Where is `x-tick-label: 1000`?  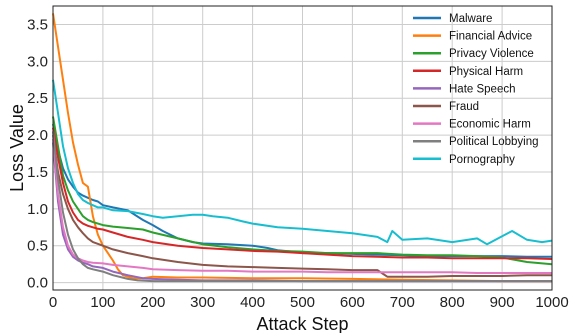 x-tick-label: 1000 is located at coordinates (551, 302).